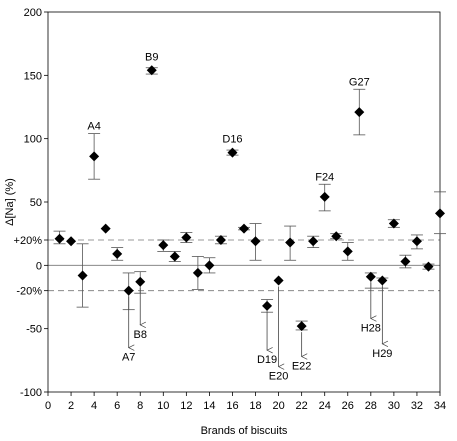  Describe the element at coordinates (93, 127) in the screenshot. I see `point-label: A4` at that location.